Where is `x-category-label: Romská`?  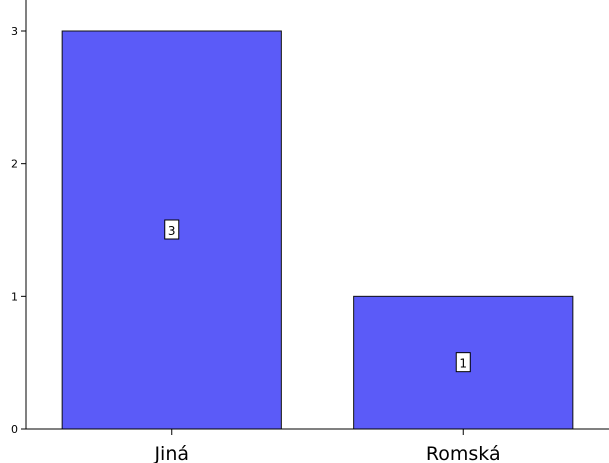
x-category-label: Romská is located at coordinates (463, 453).